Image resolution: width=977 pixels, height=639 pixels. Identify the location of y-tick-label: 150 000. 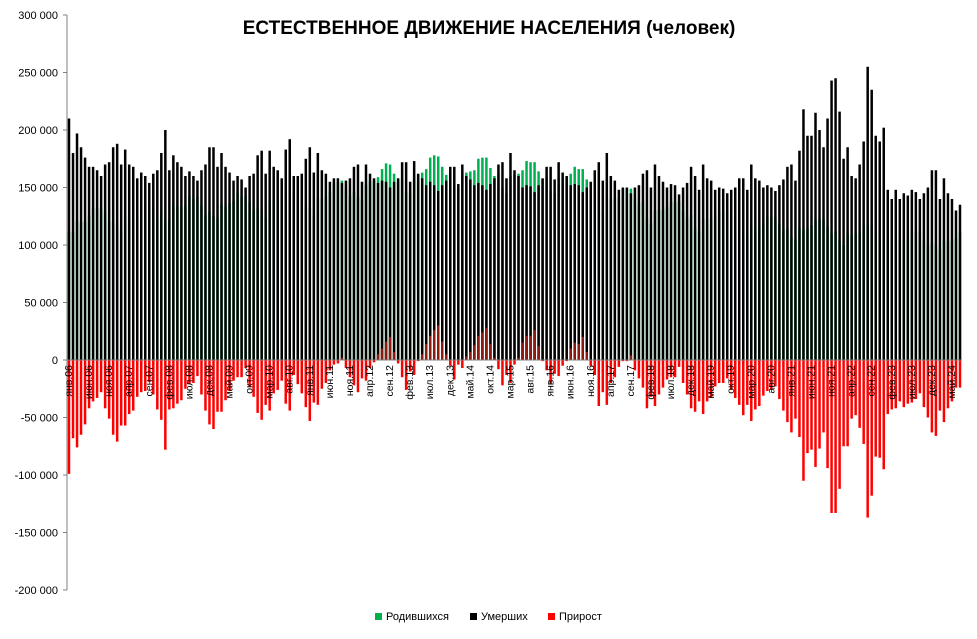
(38, 189).